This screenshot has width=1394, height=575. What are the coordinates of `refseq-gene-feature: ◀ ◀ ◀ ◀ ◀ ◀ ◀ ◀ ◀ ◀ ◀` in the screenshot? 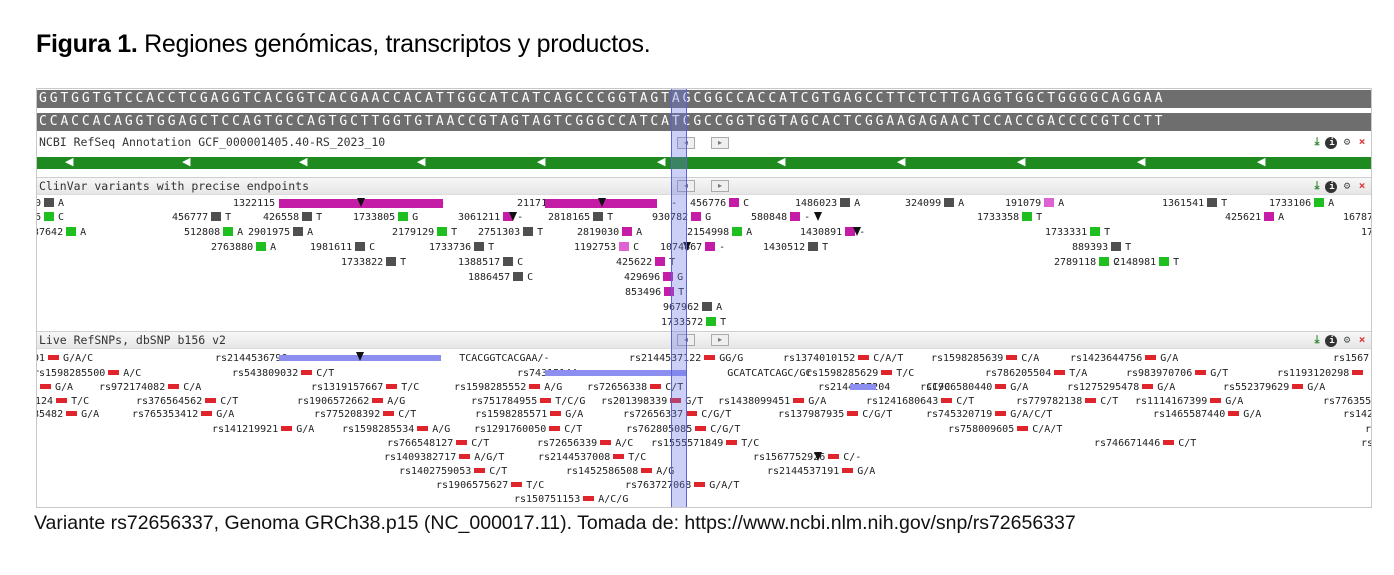 It's located at (704, 162).